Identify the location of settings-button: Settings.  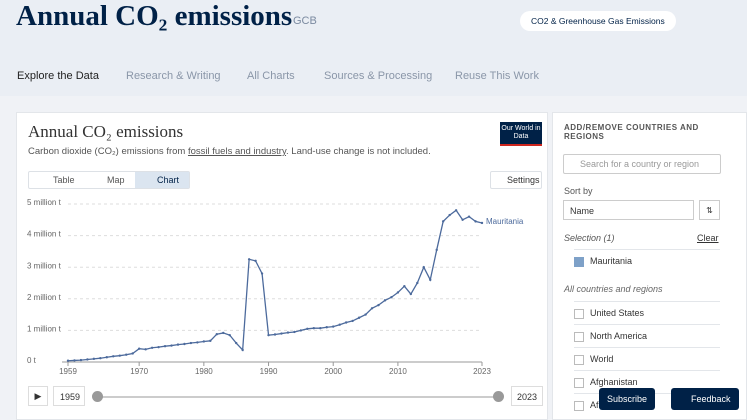
(516, 180).